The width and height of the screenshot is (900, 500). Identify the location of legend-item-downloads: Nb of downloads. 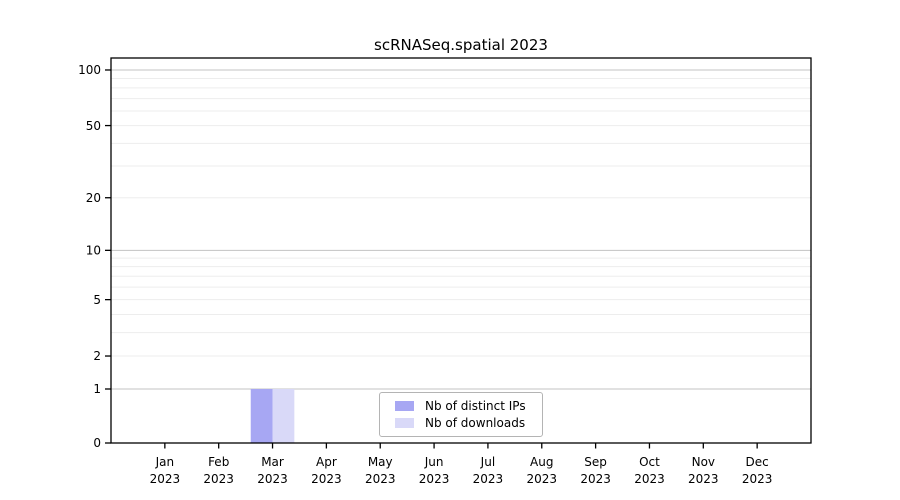
(466, 423).